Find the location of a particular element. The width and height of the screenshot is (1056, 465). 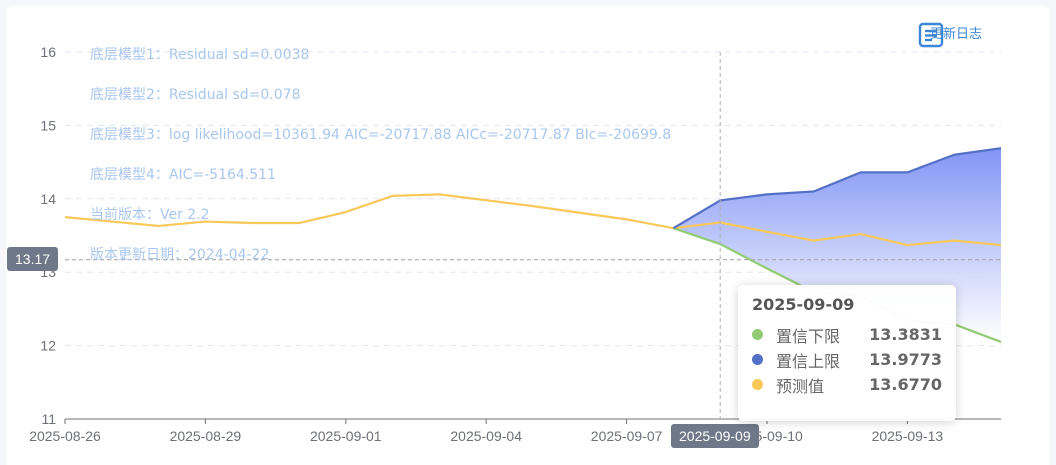

y-tick-label: 16 is located at coordinates (48, 52).